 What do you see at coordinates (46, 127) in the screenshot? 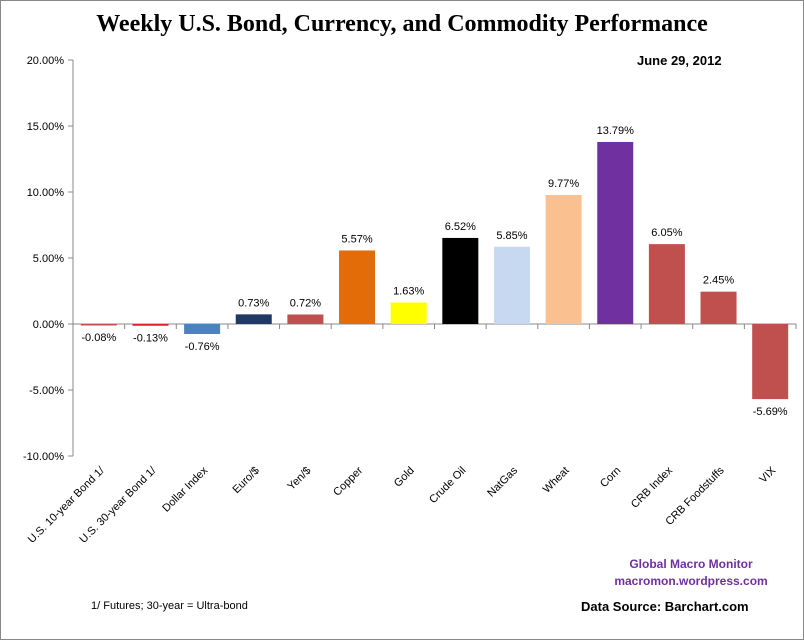
I see `y-tick-label: 15.00%` at bounding box center [46, 127].